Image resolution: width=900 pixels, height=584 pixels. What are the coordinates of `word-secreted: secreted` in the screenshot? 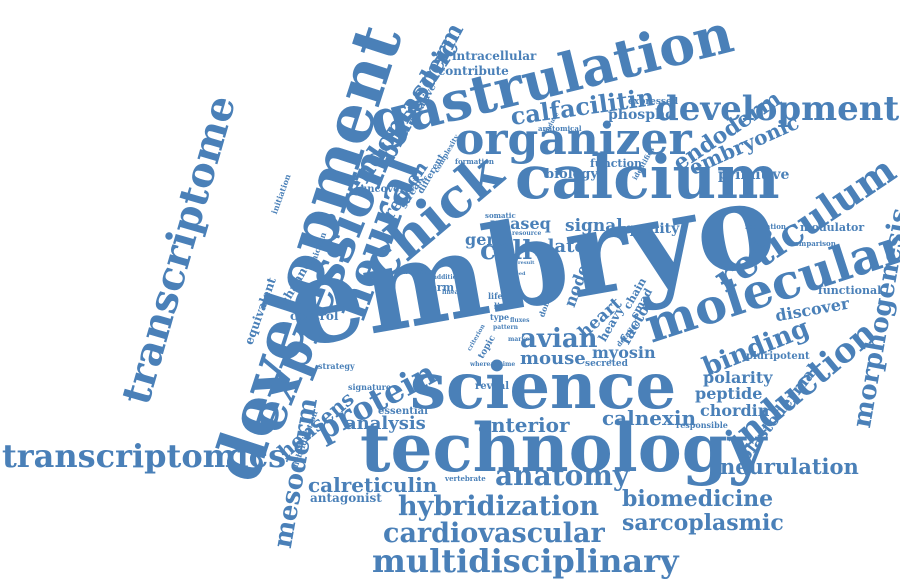 It's located at (606, 364).